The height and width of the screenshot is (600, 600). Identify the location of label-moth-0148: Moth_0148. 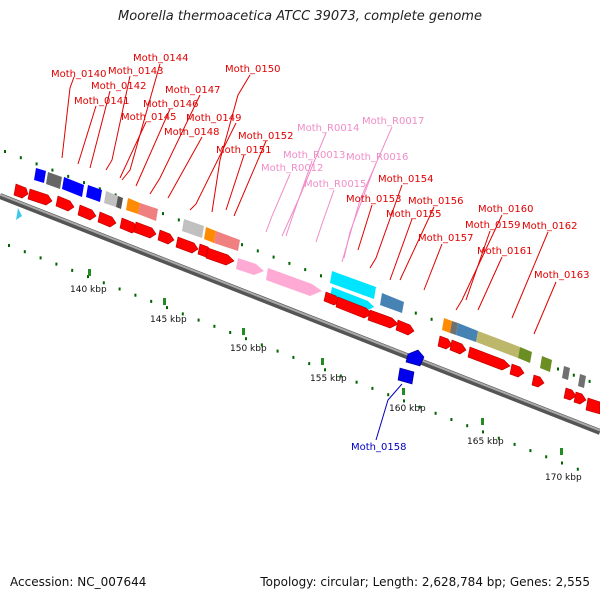
(191, 132).